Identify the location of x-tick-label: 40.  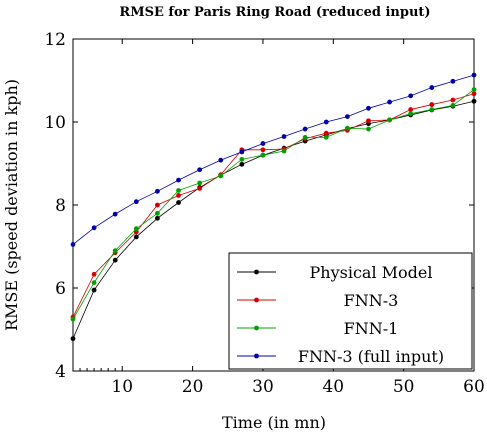
(333, 387).